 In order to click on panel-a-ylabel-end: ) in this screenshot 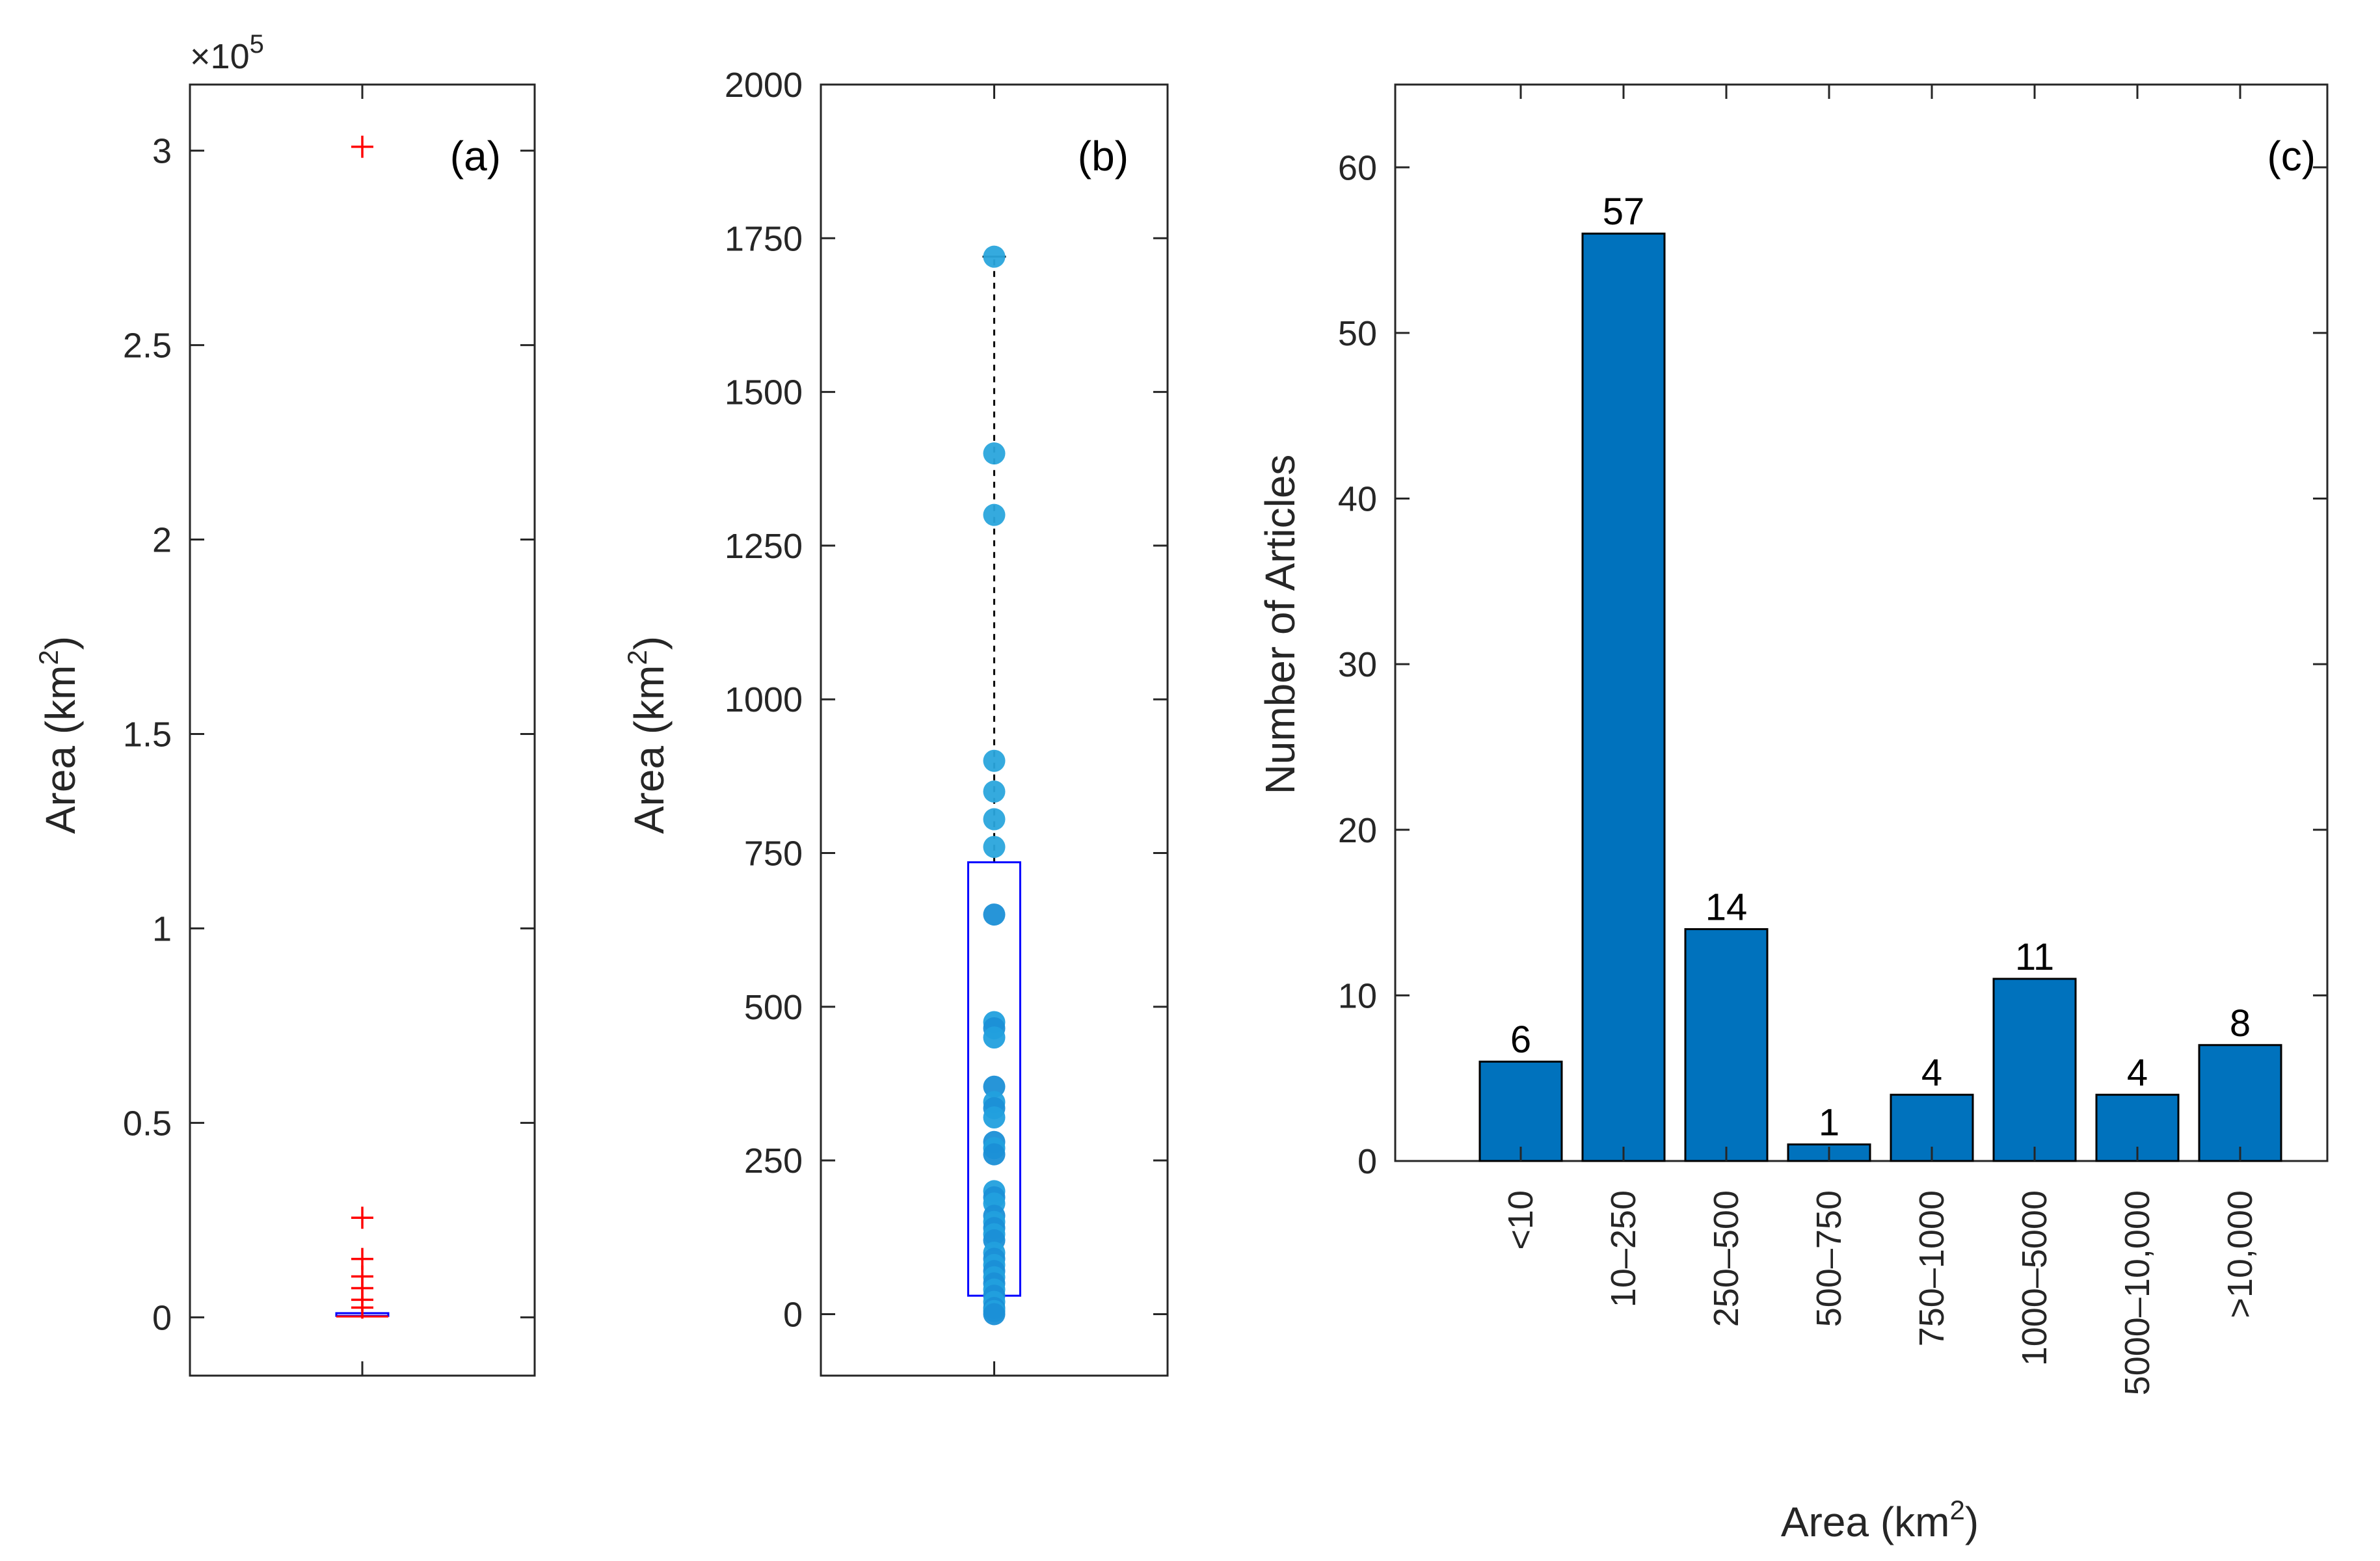, I will do `click(61, 643)`.